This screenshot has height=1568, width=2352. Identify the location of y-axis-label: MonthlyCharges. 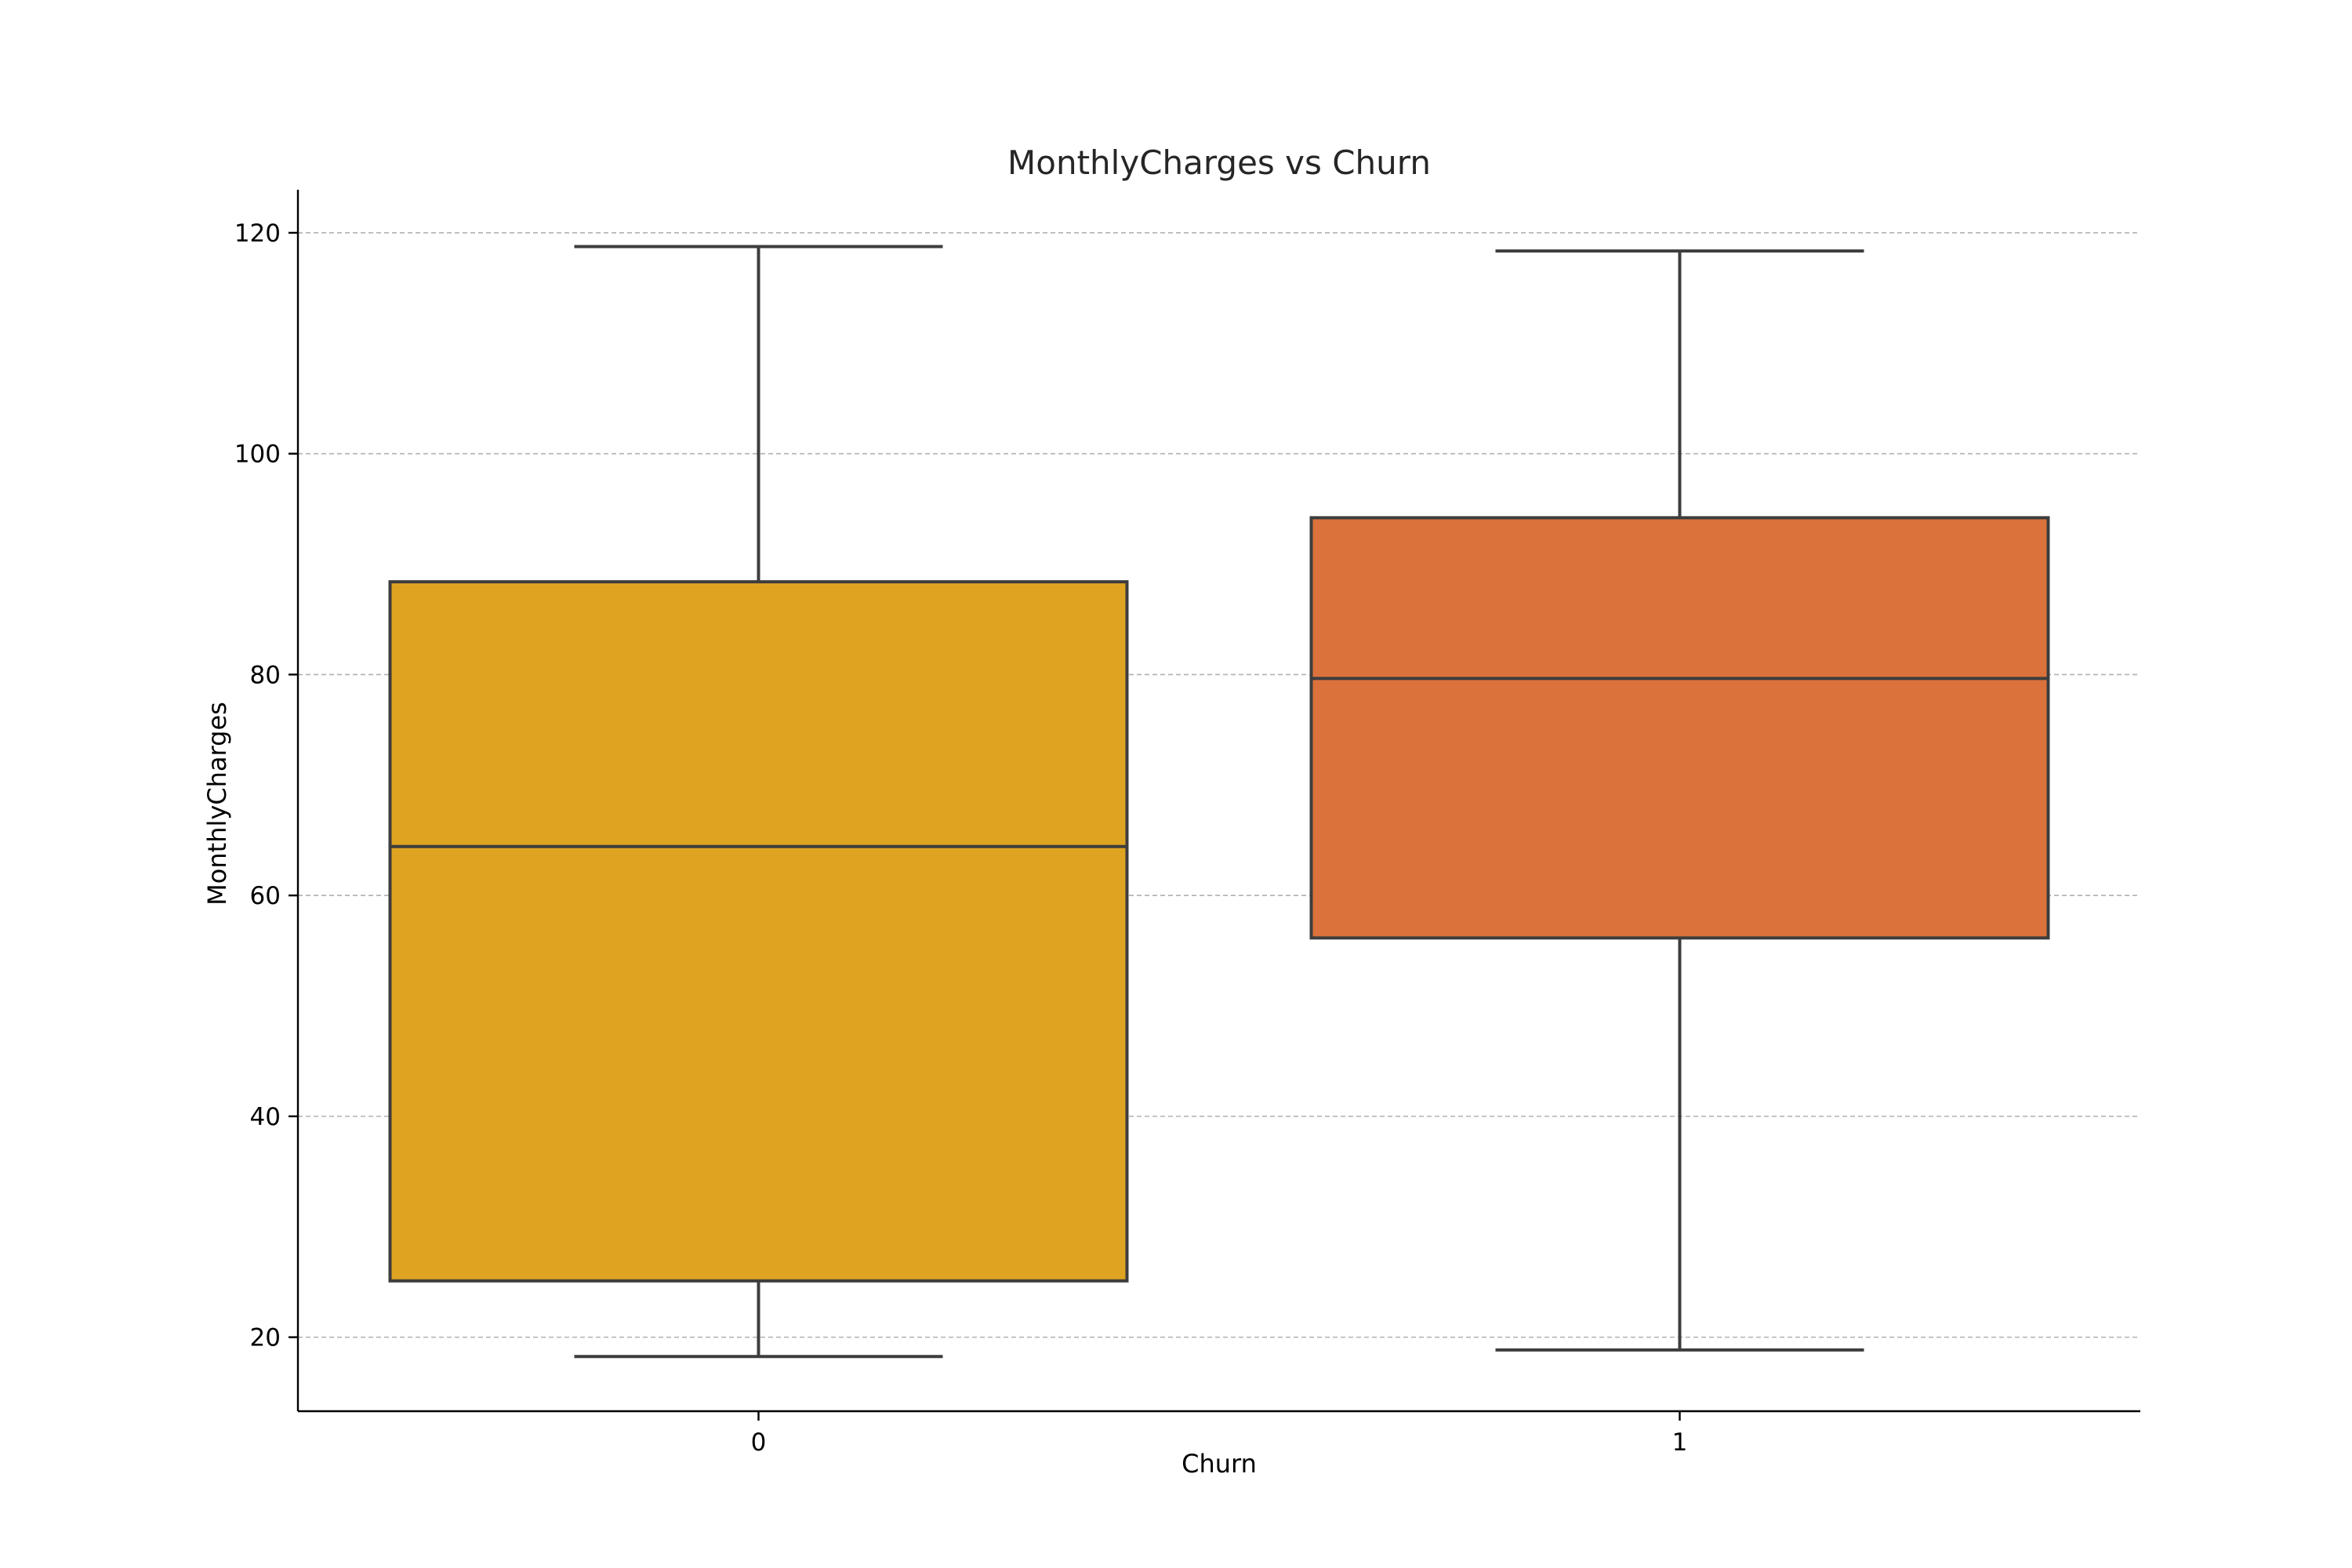
(217, 804).